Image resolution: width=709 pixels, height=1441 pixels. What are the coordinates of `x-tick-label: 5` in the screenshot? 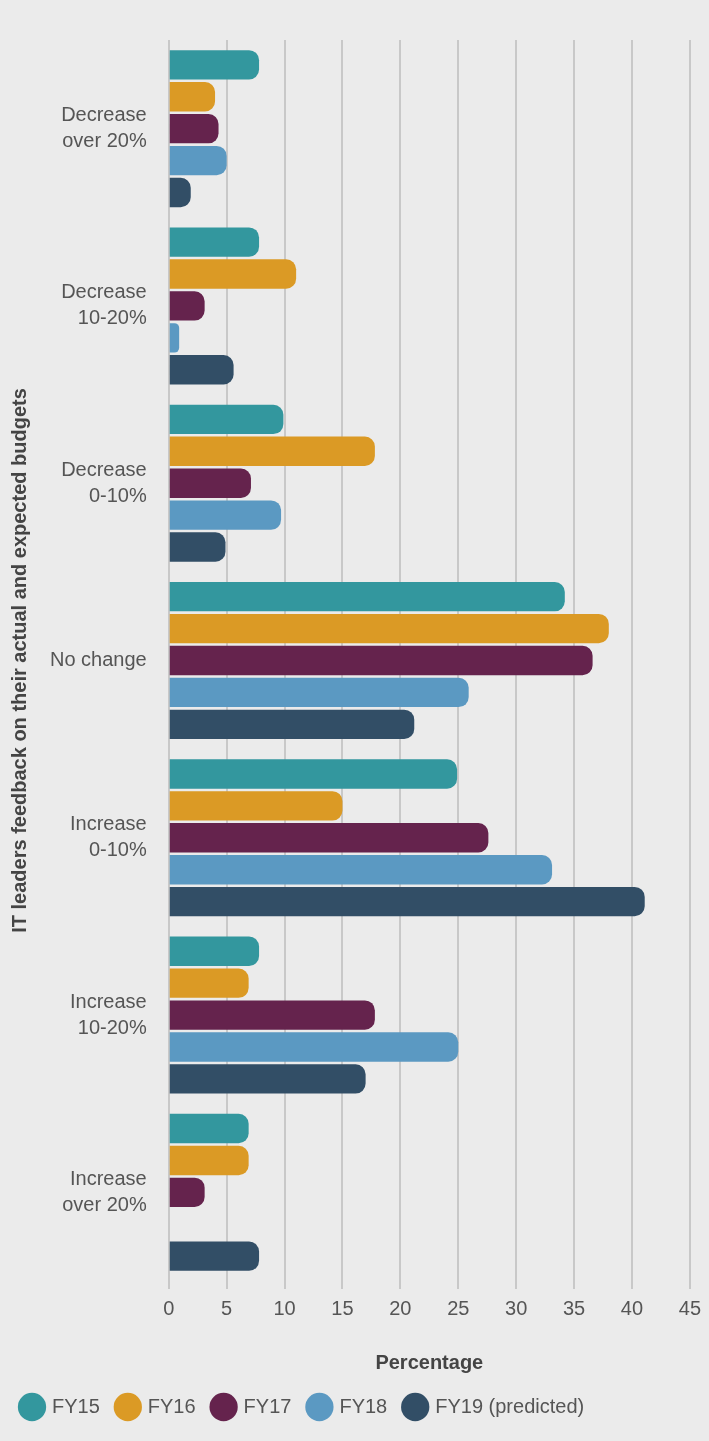 It's located at (227, 1307).